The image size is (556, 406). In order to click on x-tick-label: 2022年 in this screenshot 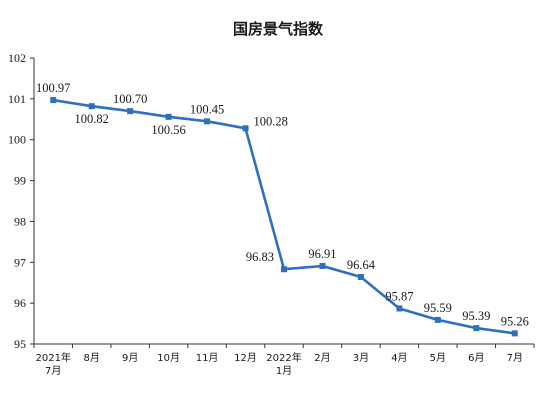, I will do `click(283, 357)`.